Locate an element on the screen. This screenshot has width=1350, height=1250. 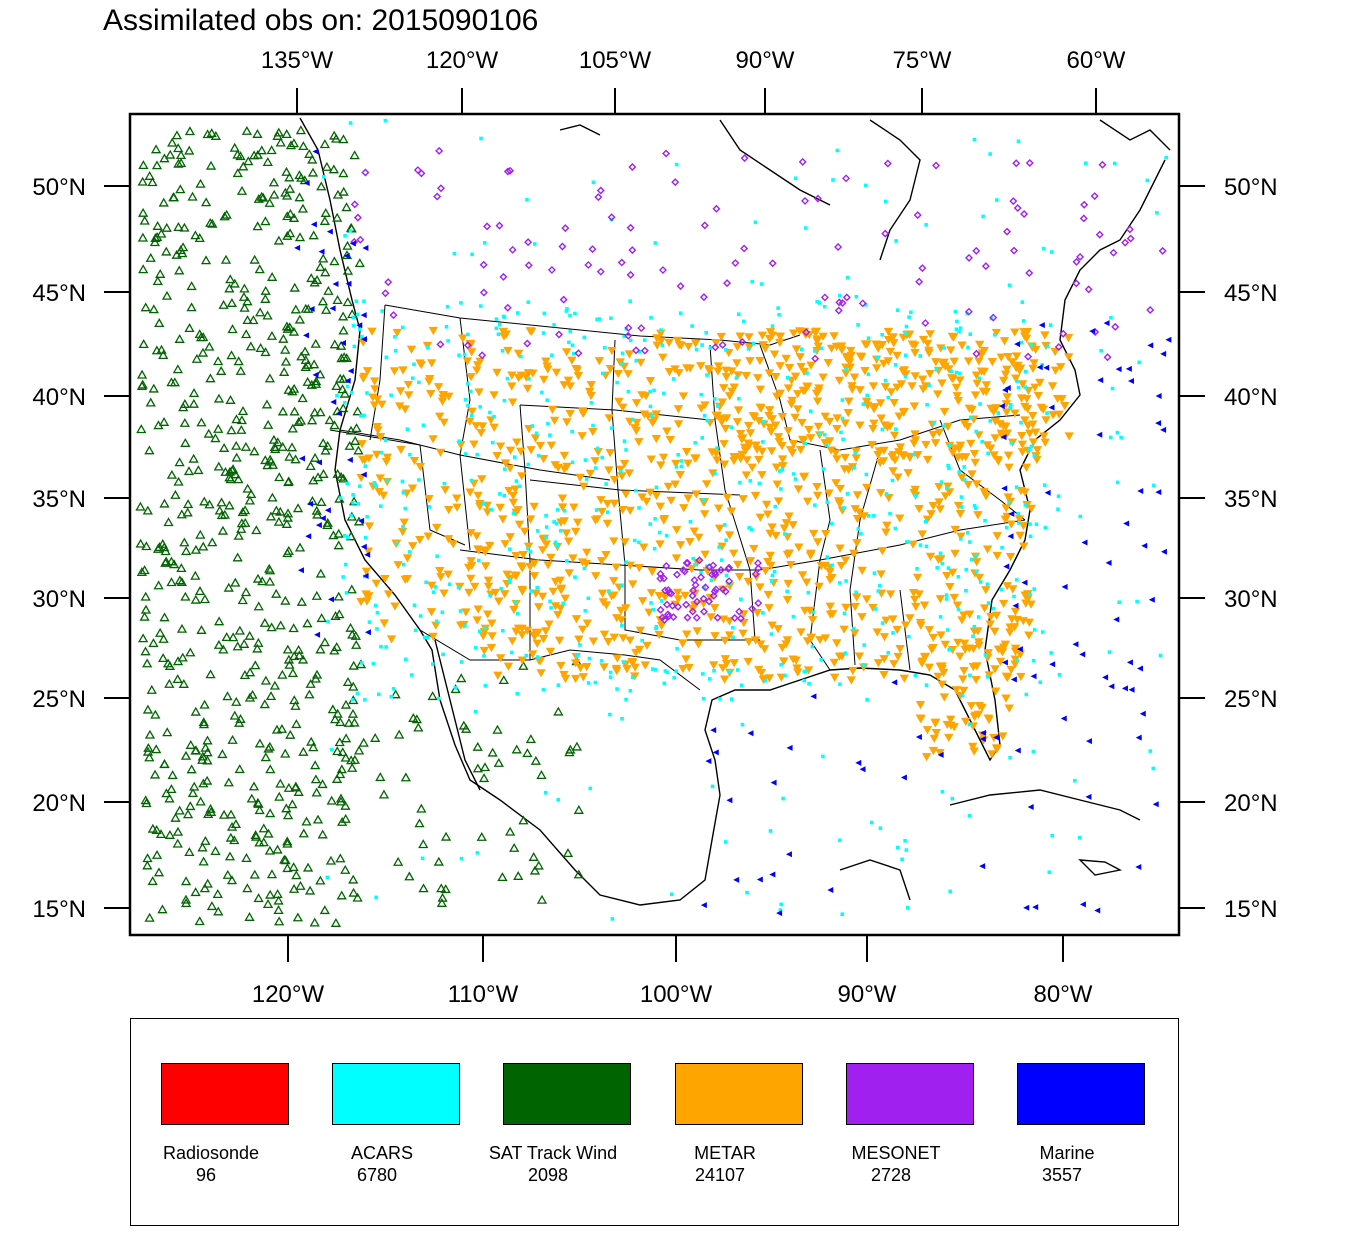
right-lat-label: 20°N is located at coordinates (1251, 803).